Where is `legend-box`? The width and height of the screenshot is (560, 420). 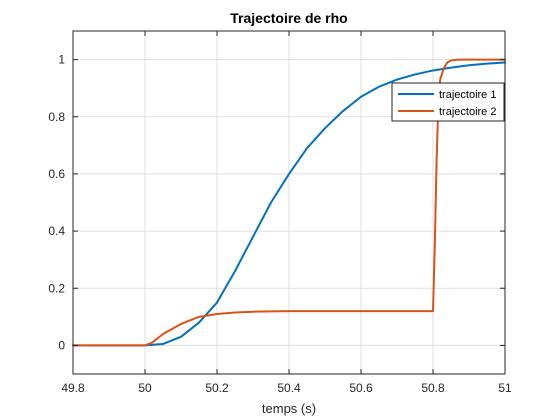
legend-box is located at coordinates (448, 102).